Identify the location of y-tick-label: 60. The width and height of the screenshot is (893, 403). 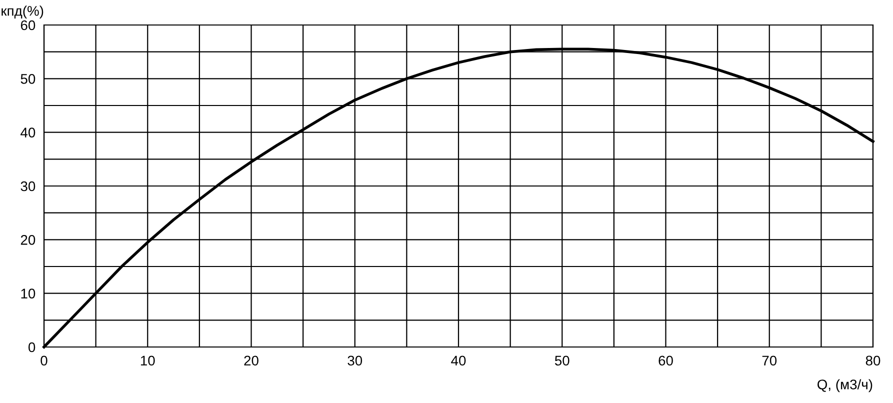
(28, 25).